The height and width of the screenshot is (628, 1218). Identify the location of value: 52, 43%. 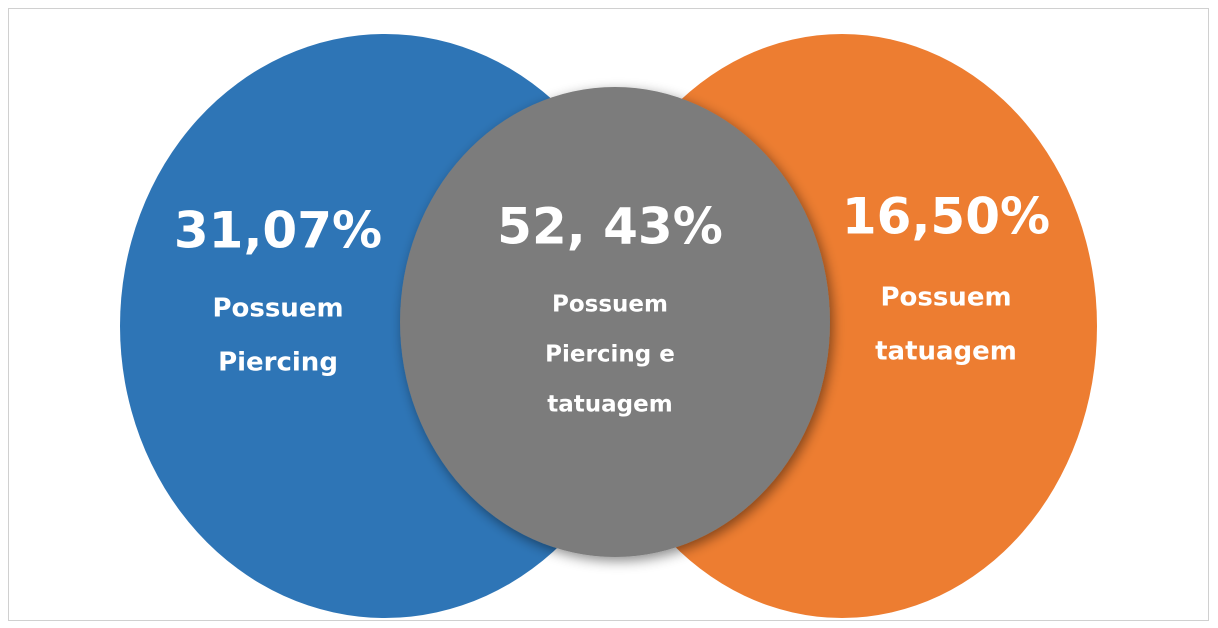
(610, 227).